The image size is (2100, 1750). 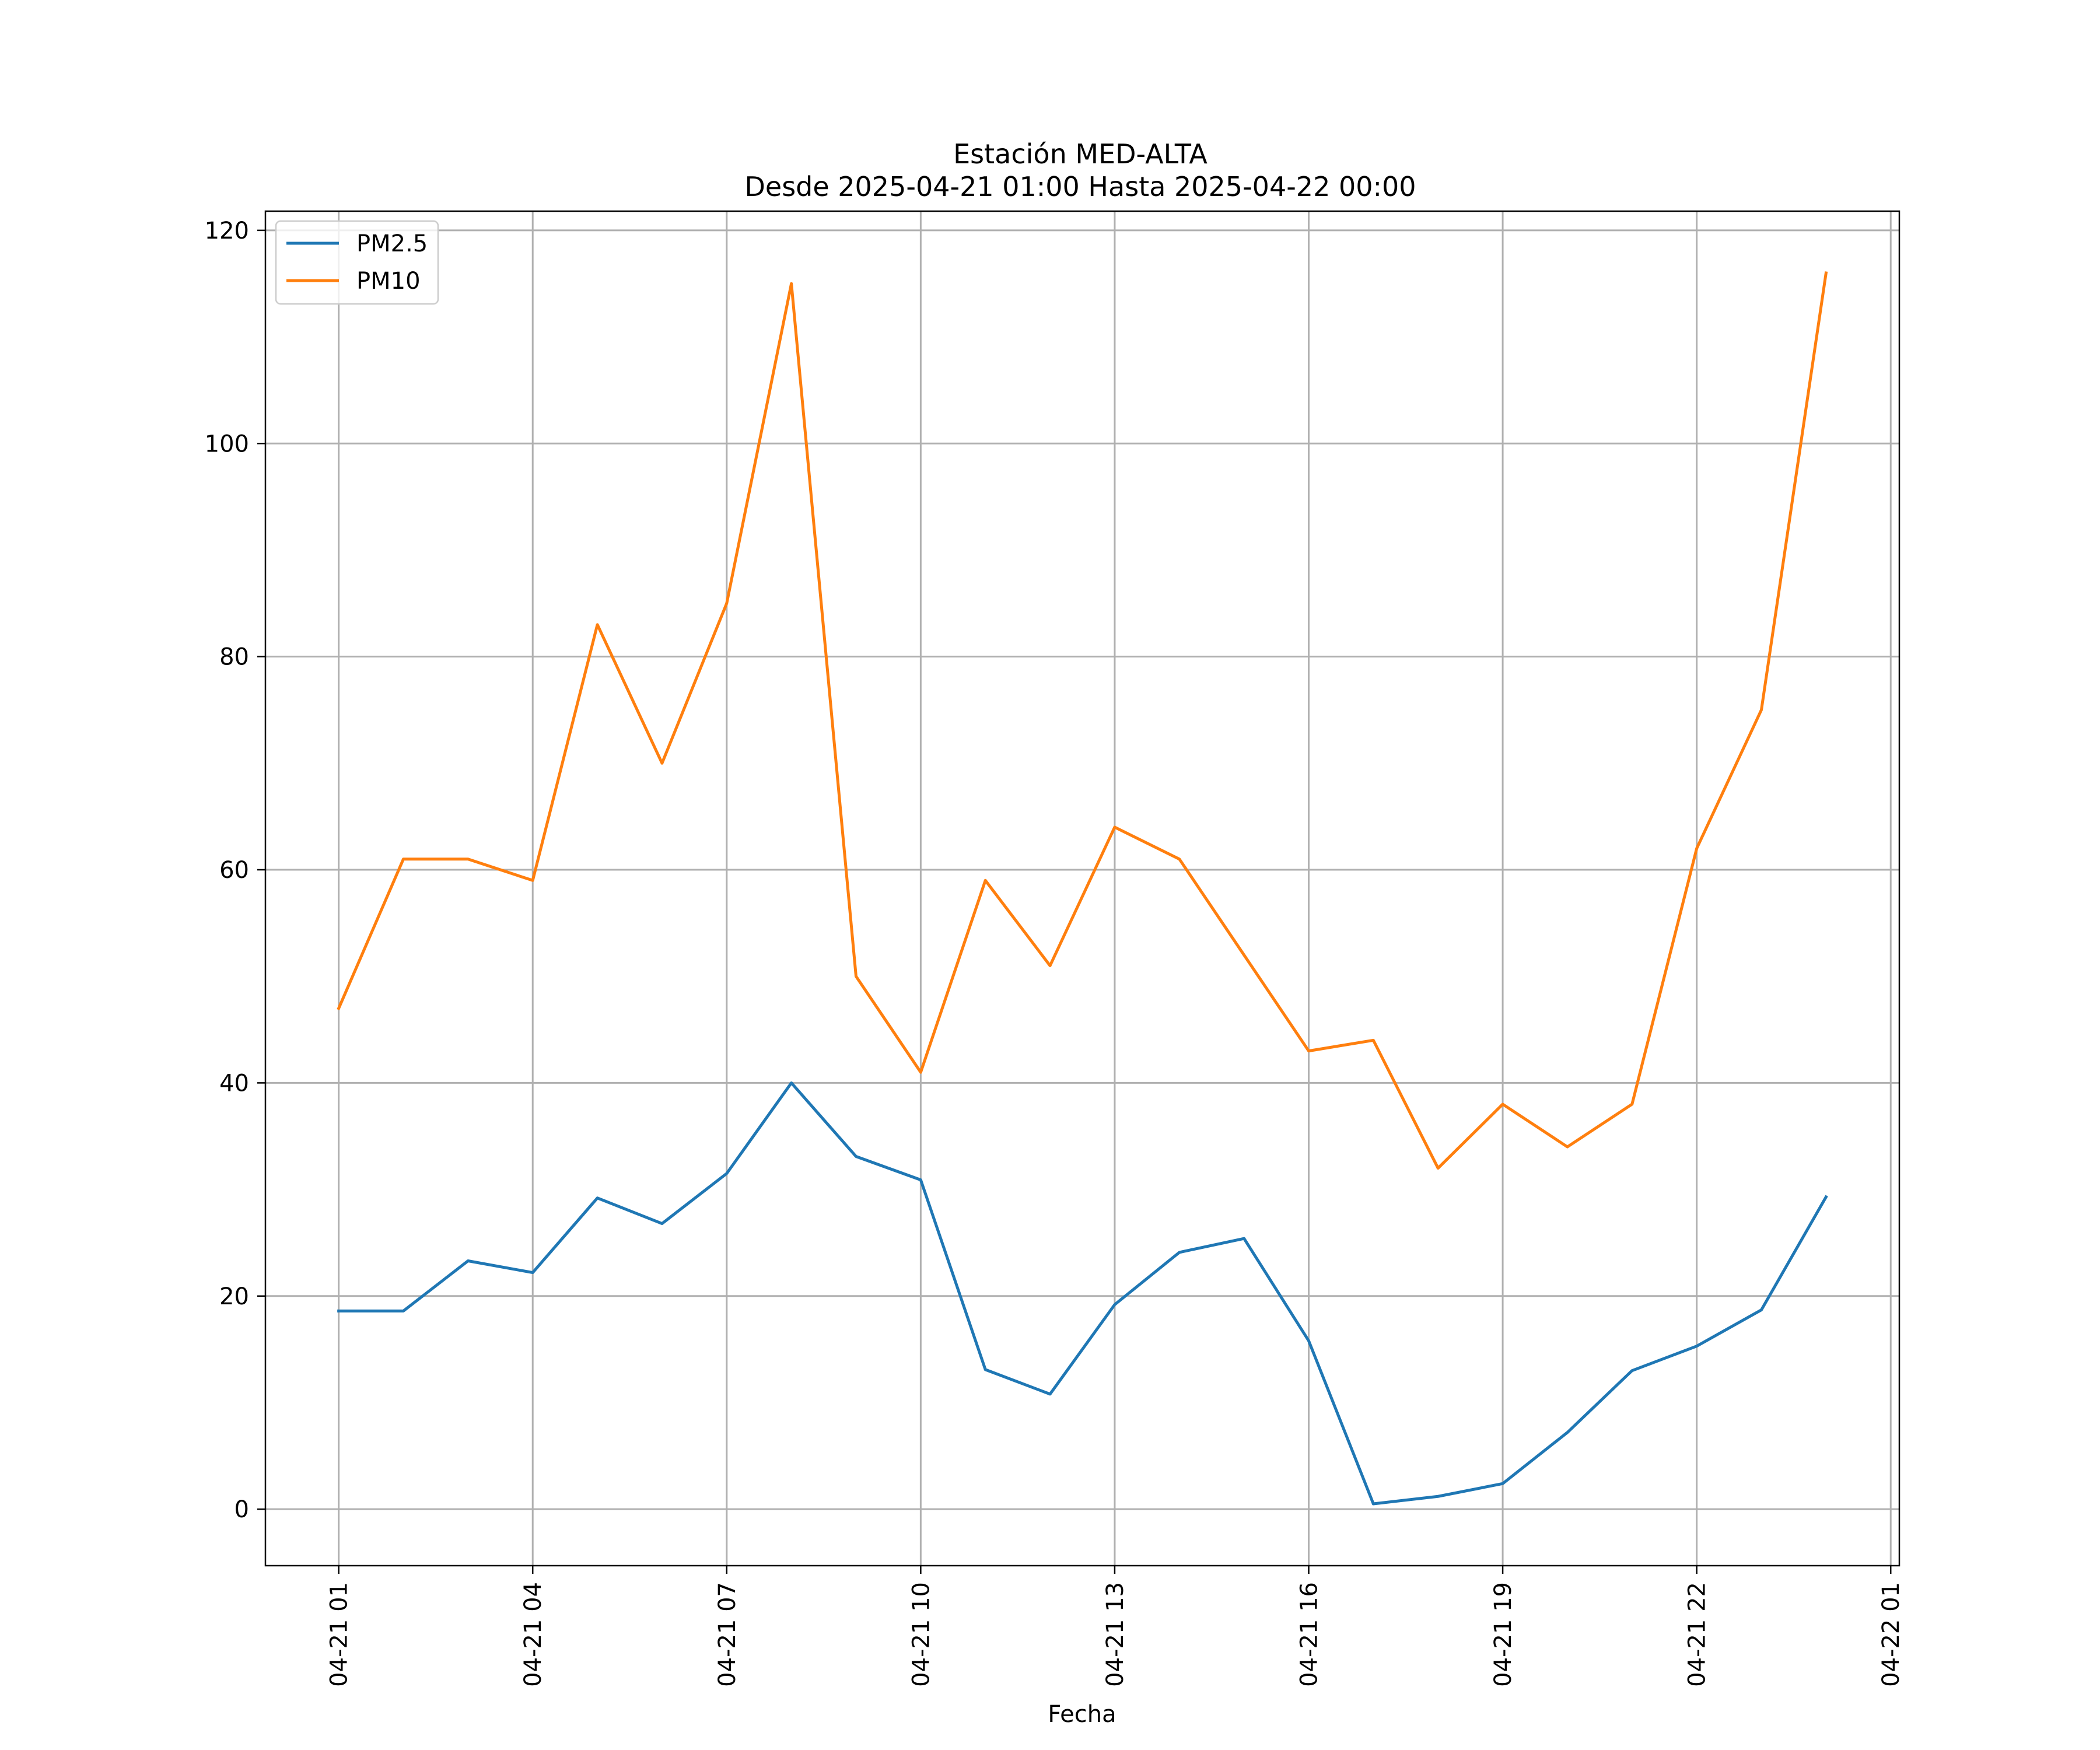 What do you see at coordinates (227, 443) in the screenshot?
I see `y-tick-label: 100` at bounding box center [227, 443].